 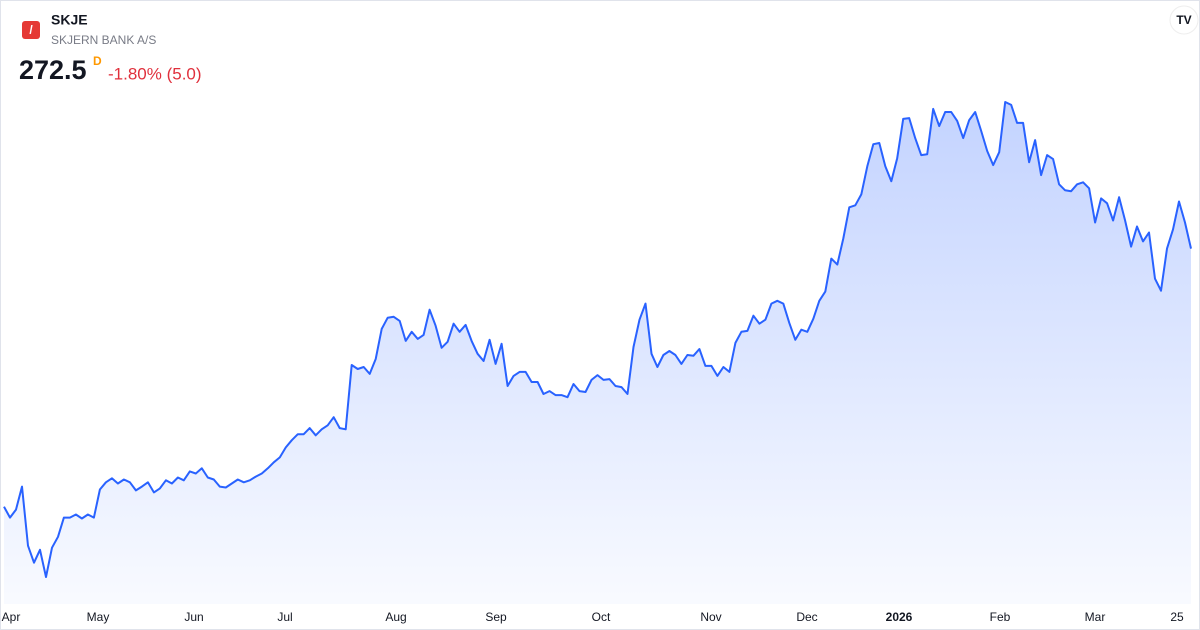 What do you see at coordinates (98, 617) in the screenshot?
I see `x-axis-label: May` at bounding box center [98, 617].